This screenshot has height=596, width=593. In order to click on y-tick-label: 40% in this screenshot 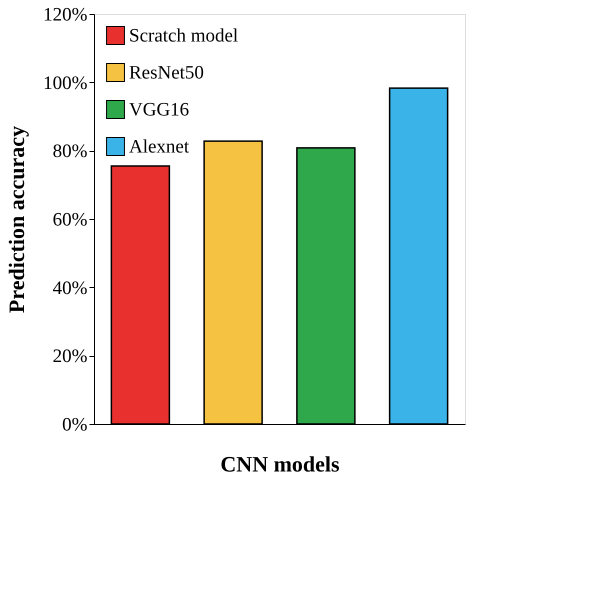, I will do `click(70, 288)`.